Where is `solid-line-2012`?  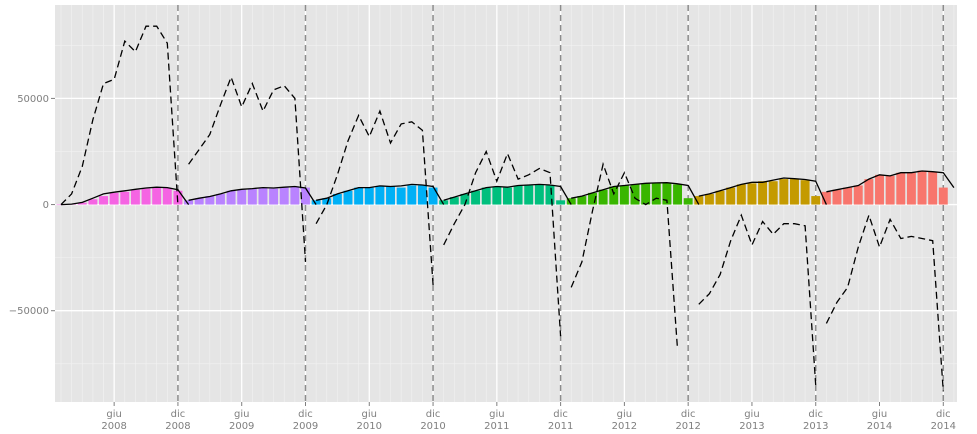
solid-line-2012 is located at coordinates (635, 193).